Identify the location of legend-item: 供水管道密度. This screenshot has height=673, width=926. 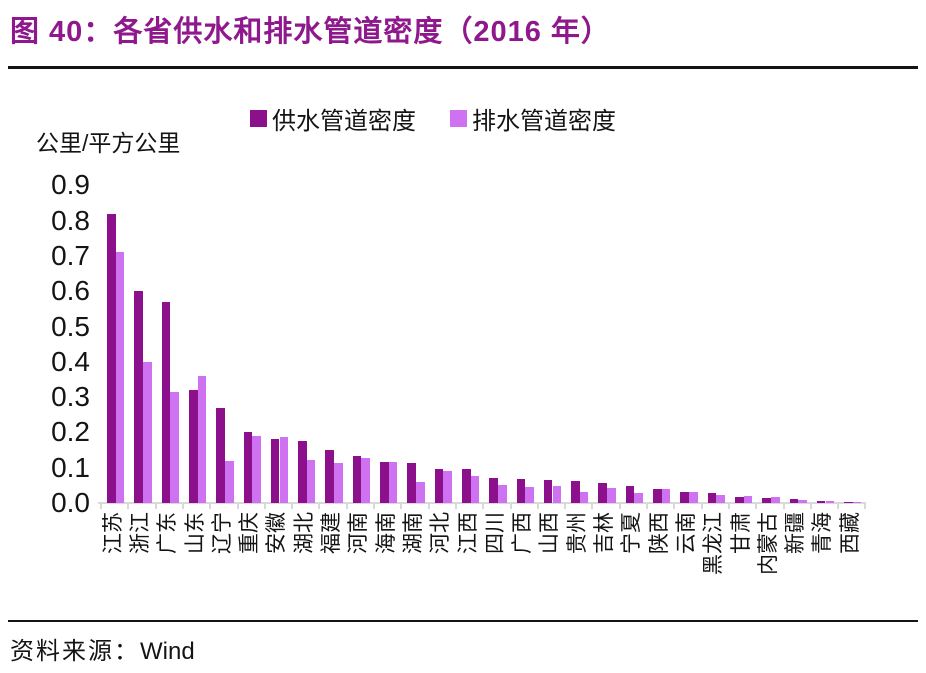
(333, 118).